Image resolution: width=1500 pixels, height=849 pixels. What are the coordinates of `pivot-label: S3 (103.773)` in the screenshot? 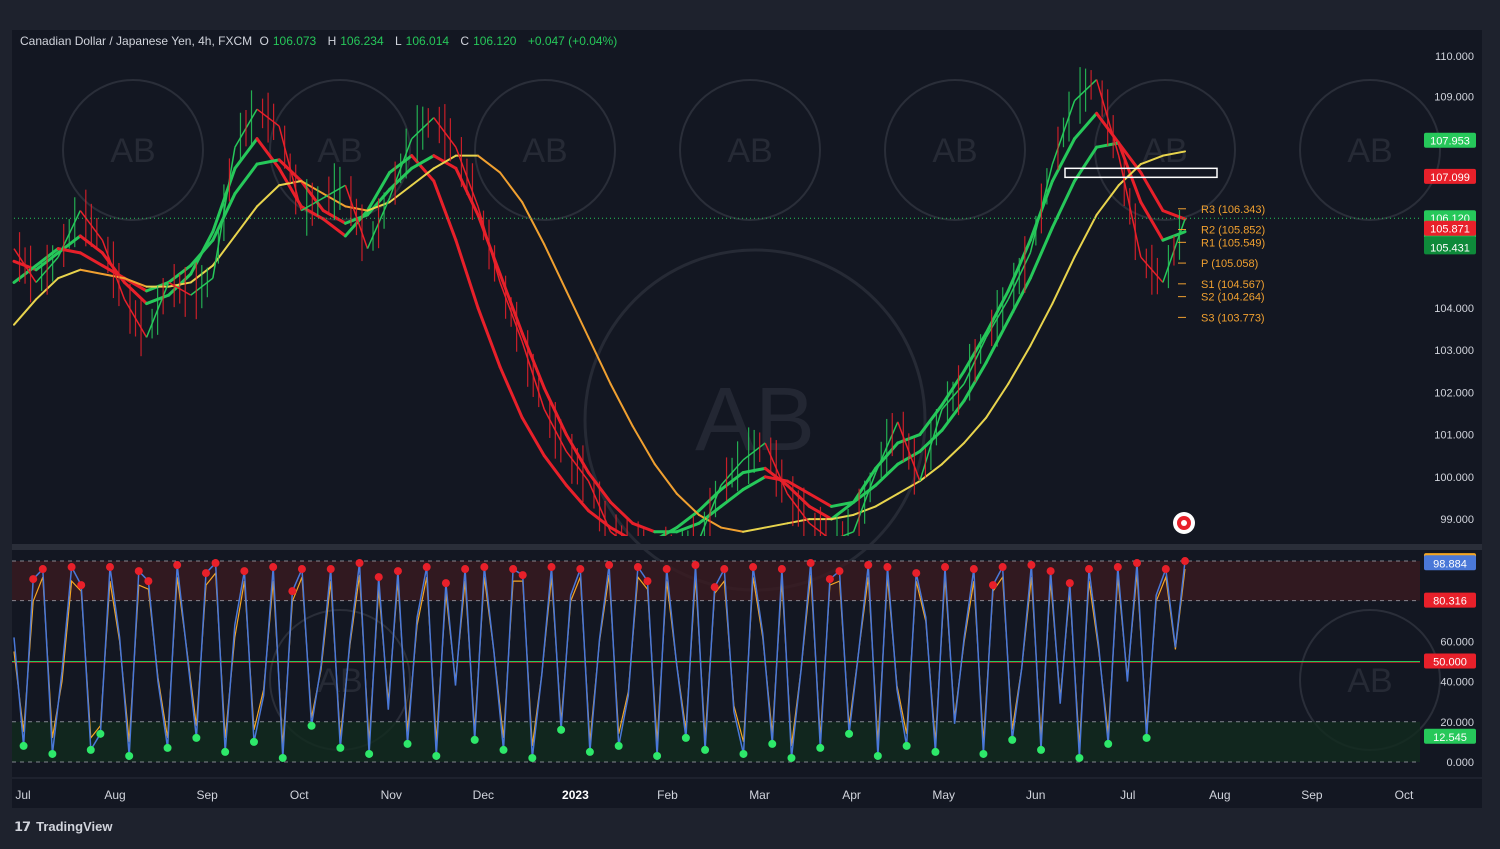 It's located at (1233, 318).